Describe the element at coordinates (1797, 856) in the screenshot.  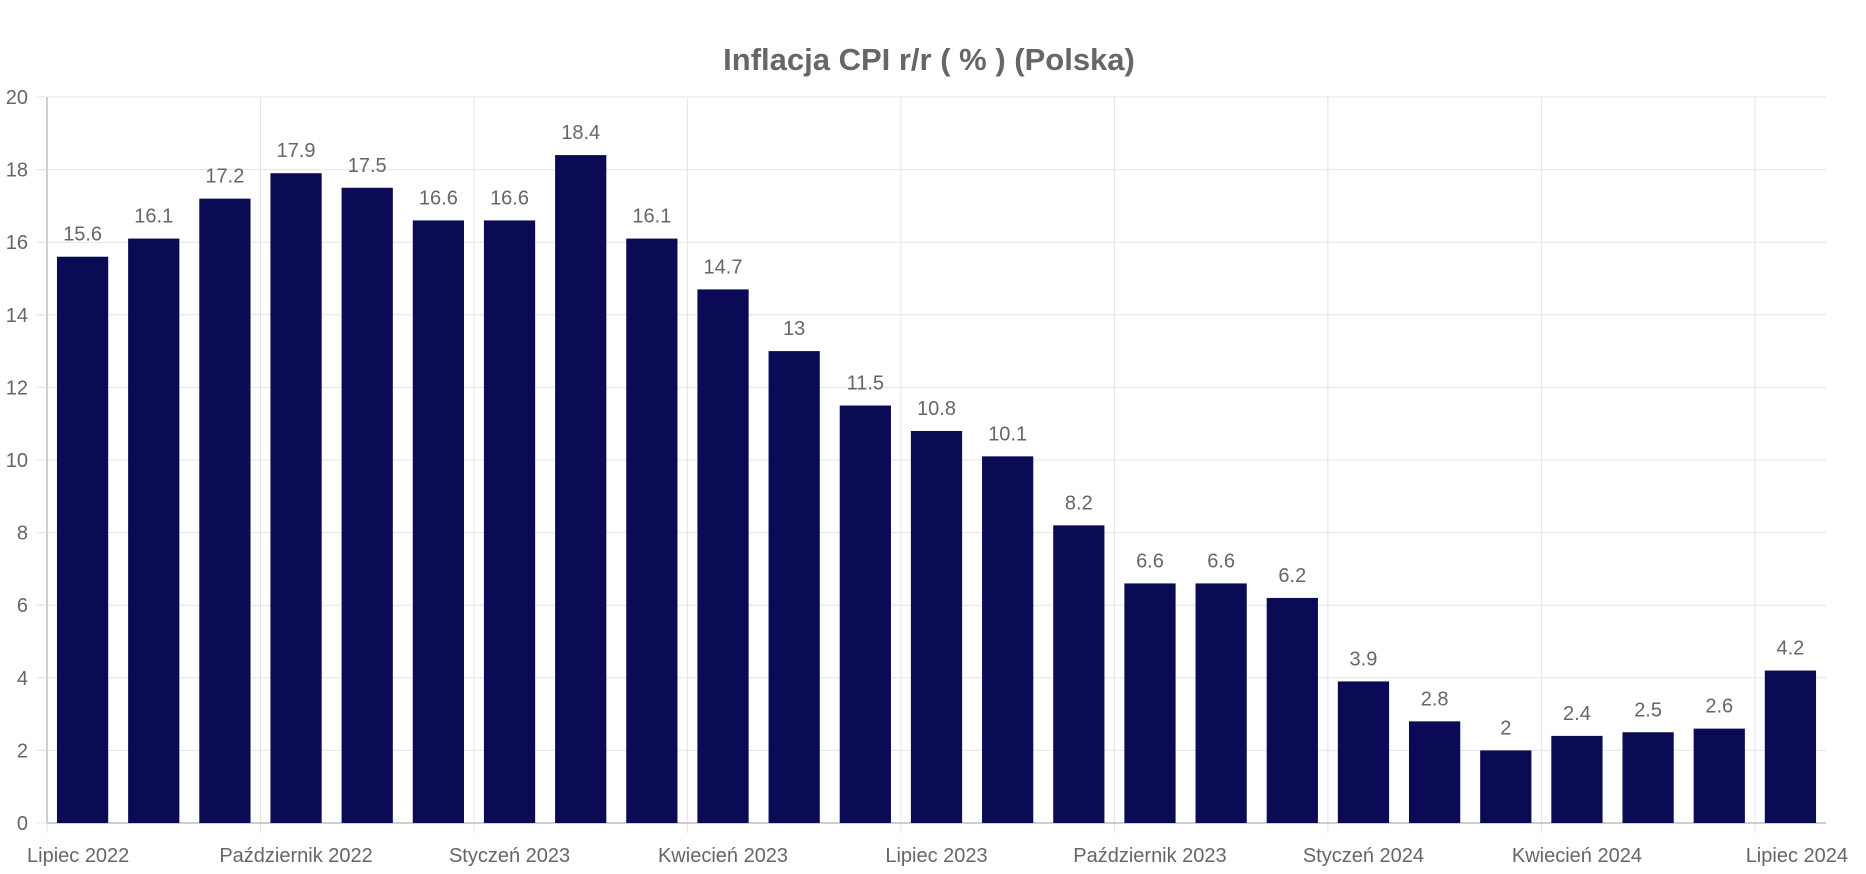
I see `x-tick-label: Lipiec 2024` at that location.